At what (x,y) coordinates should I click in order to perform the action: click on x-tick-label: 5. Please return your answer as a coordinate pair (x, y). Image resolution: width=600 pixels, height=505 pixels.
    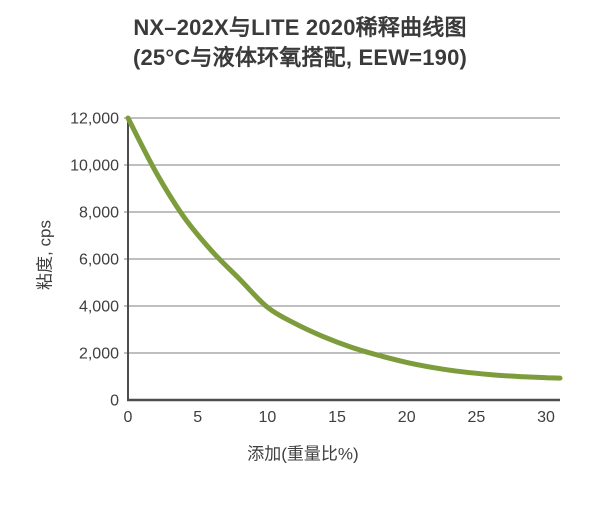
    Looking at the image, I should click on (197, 417).